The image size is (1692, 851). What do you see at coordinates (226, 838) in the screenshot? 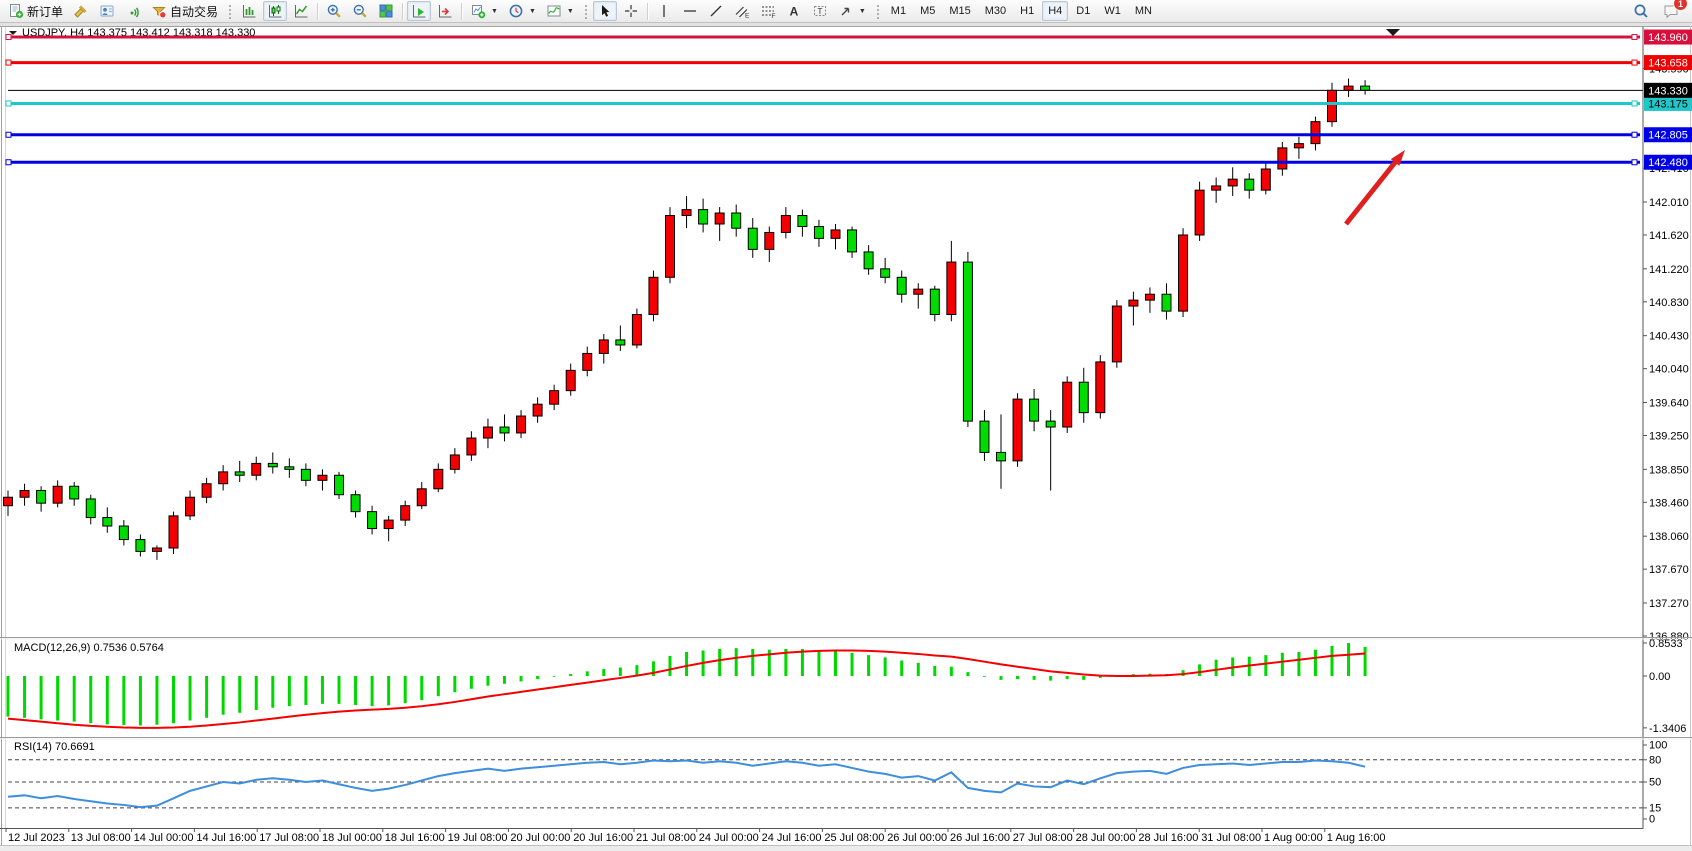
I see `svg-text: 14 Jul 16:00` at bounding box center [226, 838].